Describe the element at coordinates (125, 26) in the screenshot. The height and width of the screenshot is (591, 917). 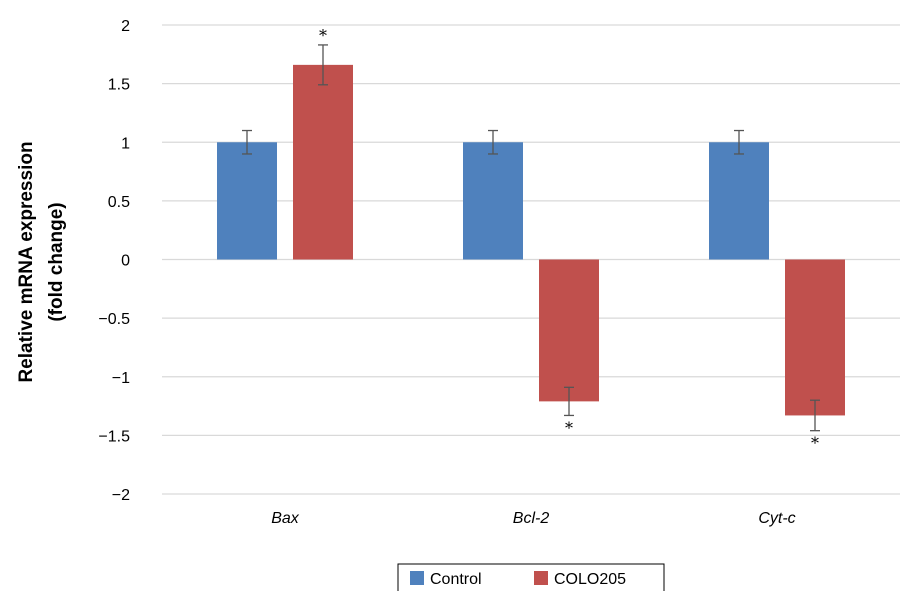
I see `y-tick-label: 2` at that location.